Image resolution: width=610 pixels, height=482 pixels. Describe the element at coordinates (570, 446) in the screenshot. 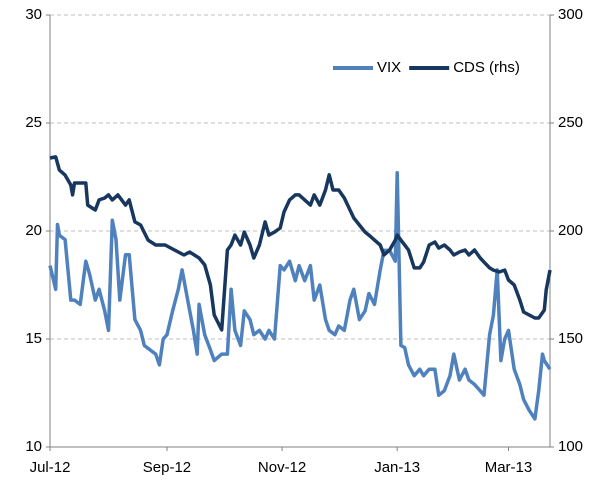

I see `y2-tick-label: 100` at that location.